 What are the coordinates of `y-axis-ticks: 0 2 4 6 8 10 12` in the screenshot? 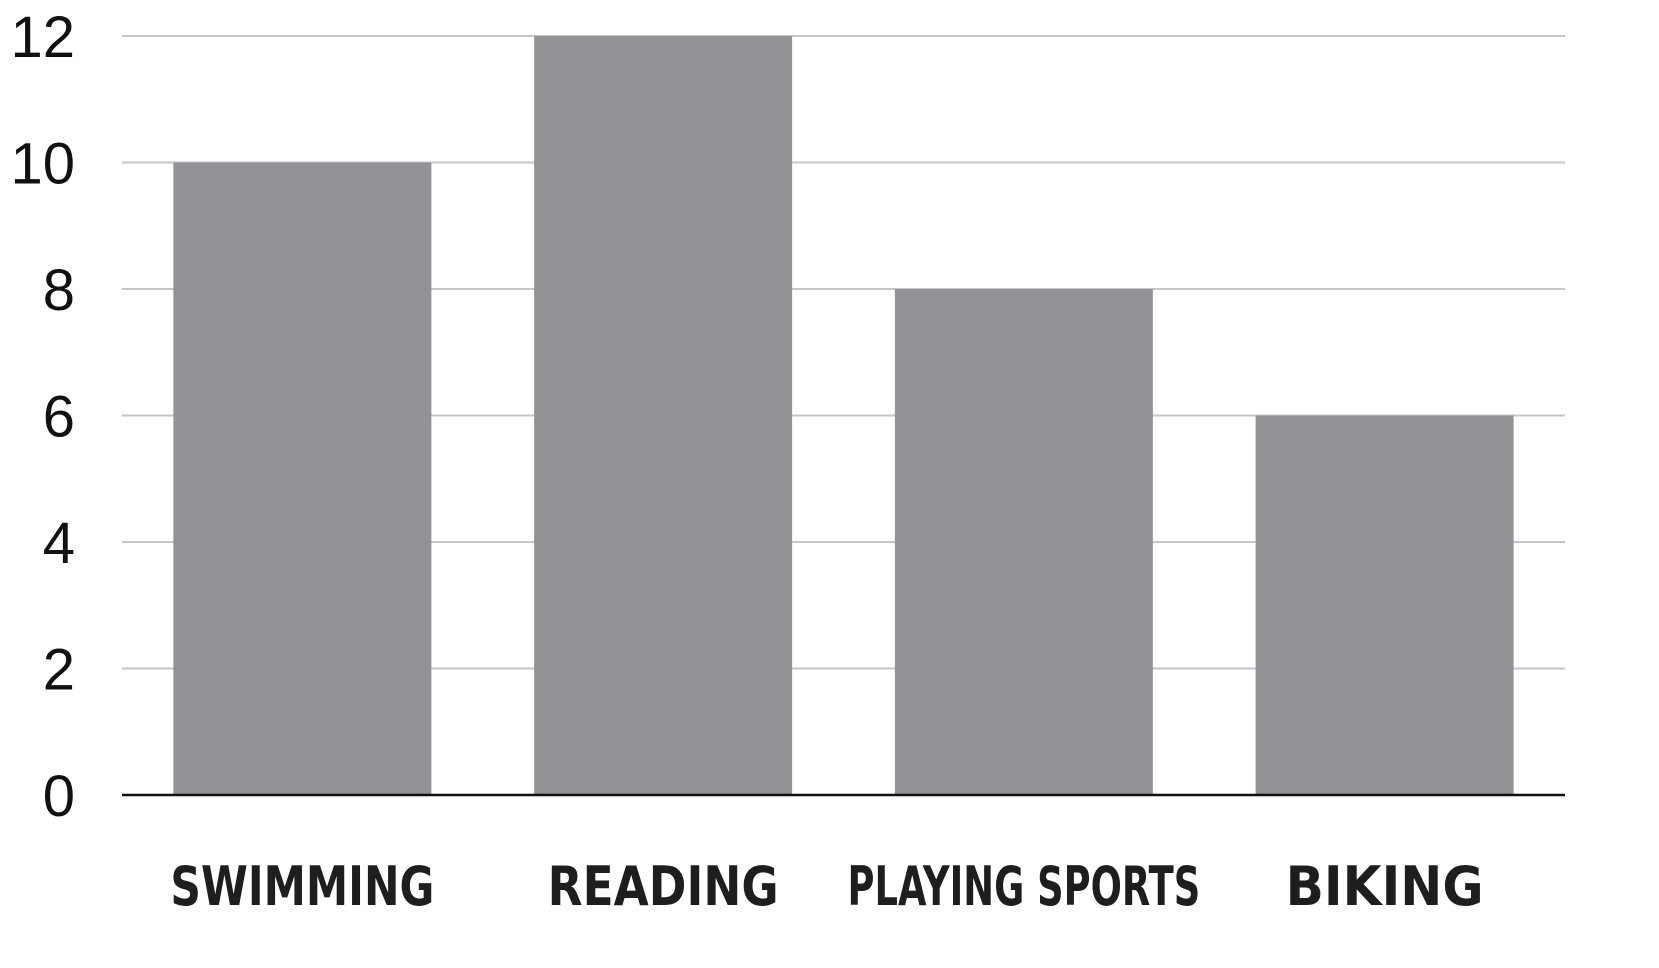 It's located at (42, 417).